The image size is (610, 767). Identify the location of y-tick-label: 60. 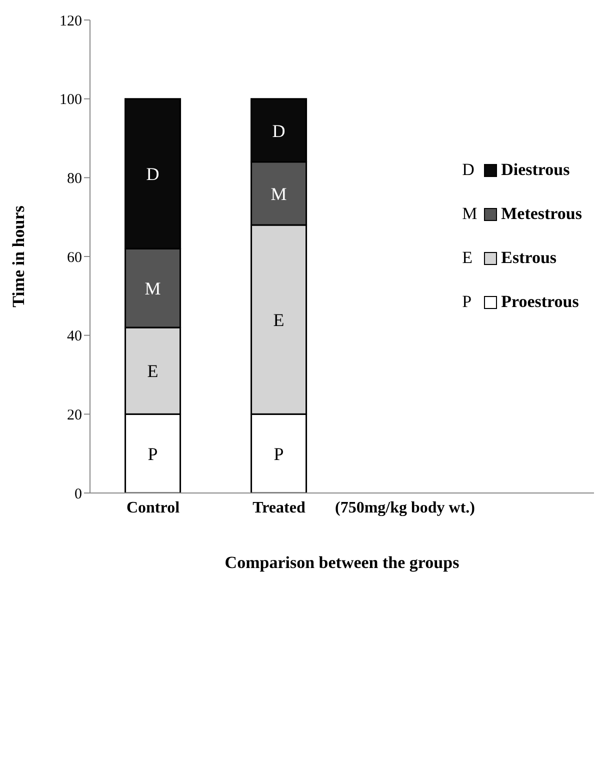
(74, 258).